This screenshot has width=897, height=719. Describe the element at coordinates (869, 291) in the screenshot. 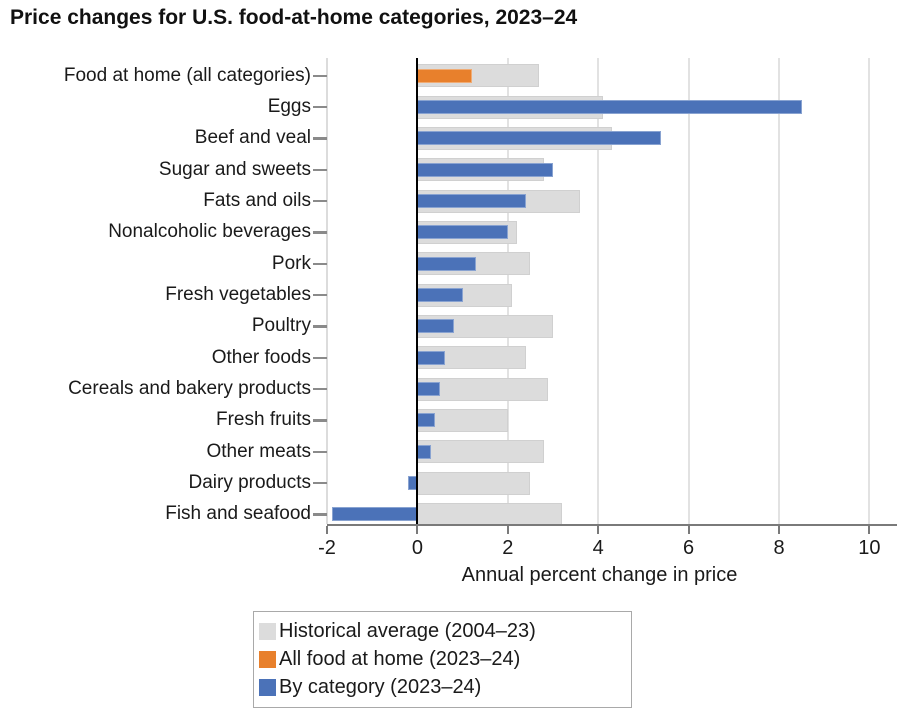

I see `gridline-x10` at that location.